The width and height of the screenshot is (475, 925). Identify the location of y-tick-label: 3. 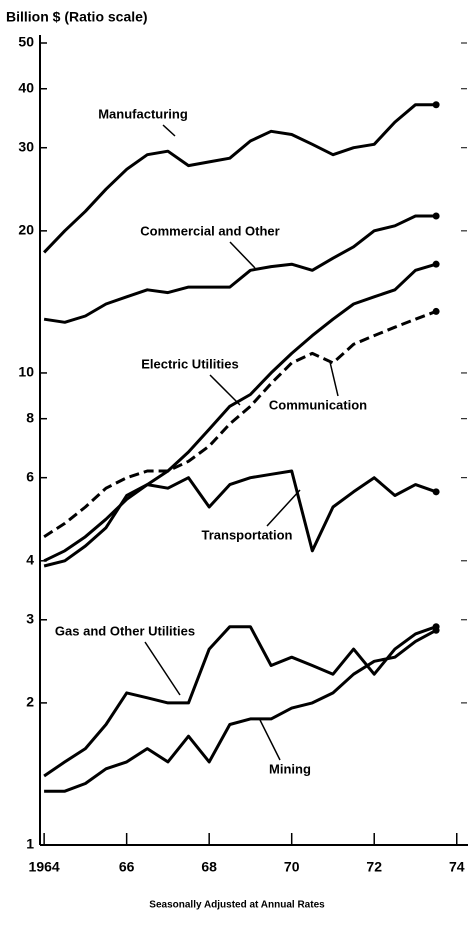
(30, 618).